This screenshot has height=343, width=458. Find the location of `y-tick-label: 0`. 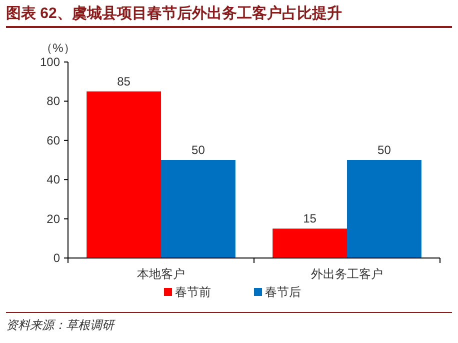

y-tick-label: 0 is located at coordinates (56, 258).